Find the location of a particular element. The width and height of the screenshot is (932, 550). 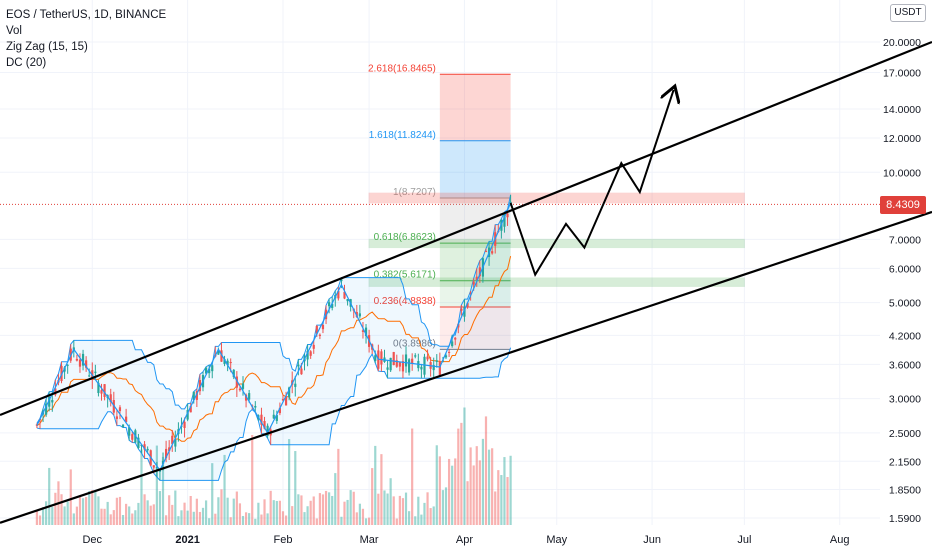

last-price-tag: 8.4309 is located at coordinates (903, 205).